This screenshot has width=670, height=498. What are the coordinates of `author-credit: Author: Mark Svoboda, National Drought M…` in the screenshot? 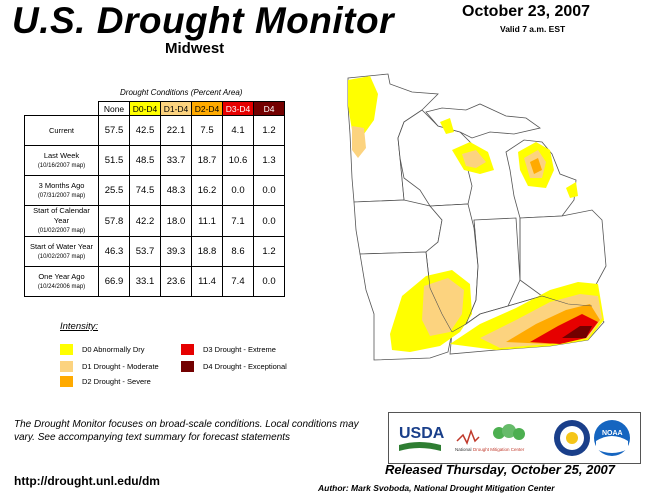 It's located at (436, 488).